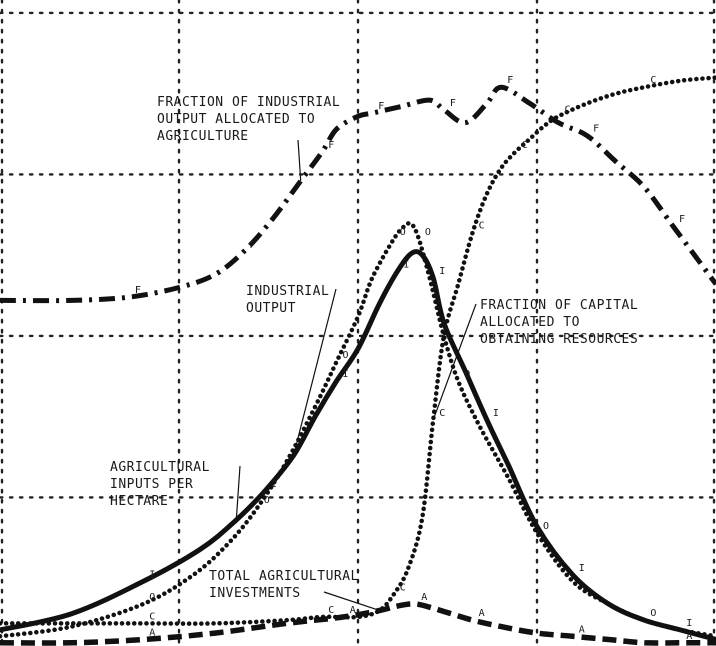 The width and height of the screenshot is (716, 646). What do you see at coordinates (287, 291) in the screenshot?
I see `annotation-line: INDUSTRIAL` at bounding box center [287, 291].